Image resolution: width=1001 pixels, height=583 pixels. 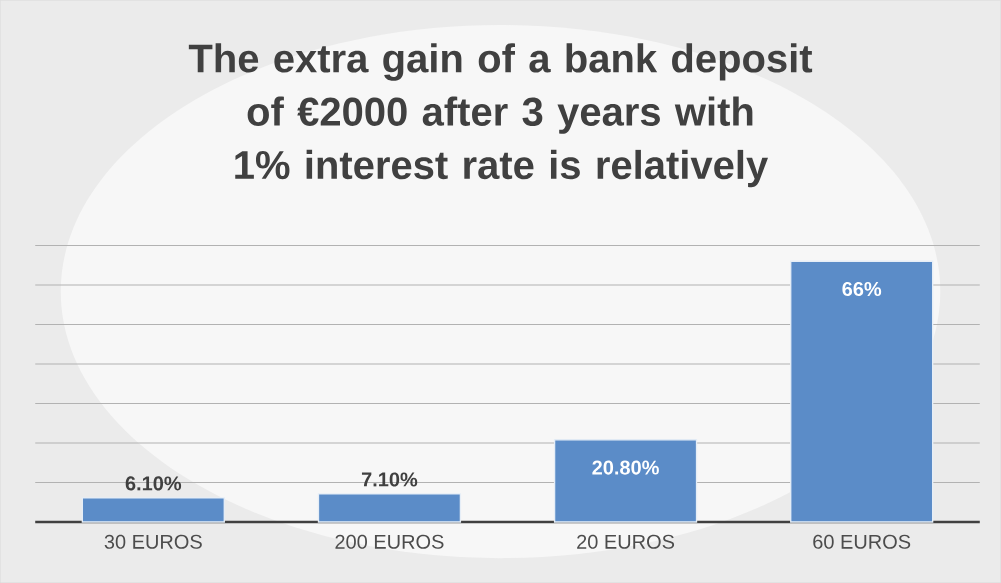 I want to click on data-label: 7.10%, so click(x=389, y=479).